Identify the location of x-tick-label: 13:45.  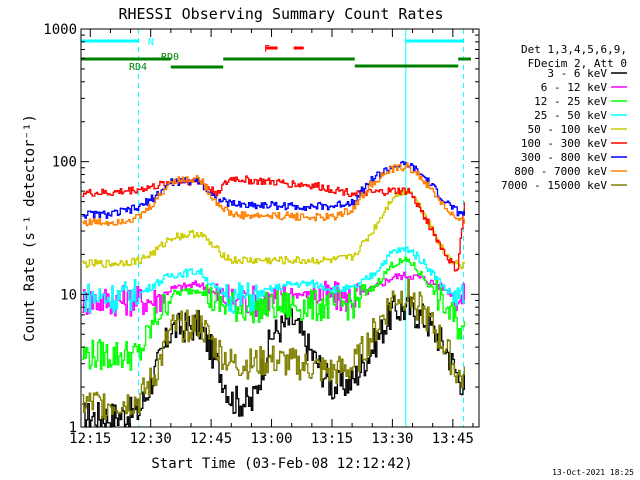
(453, 439).